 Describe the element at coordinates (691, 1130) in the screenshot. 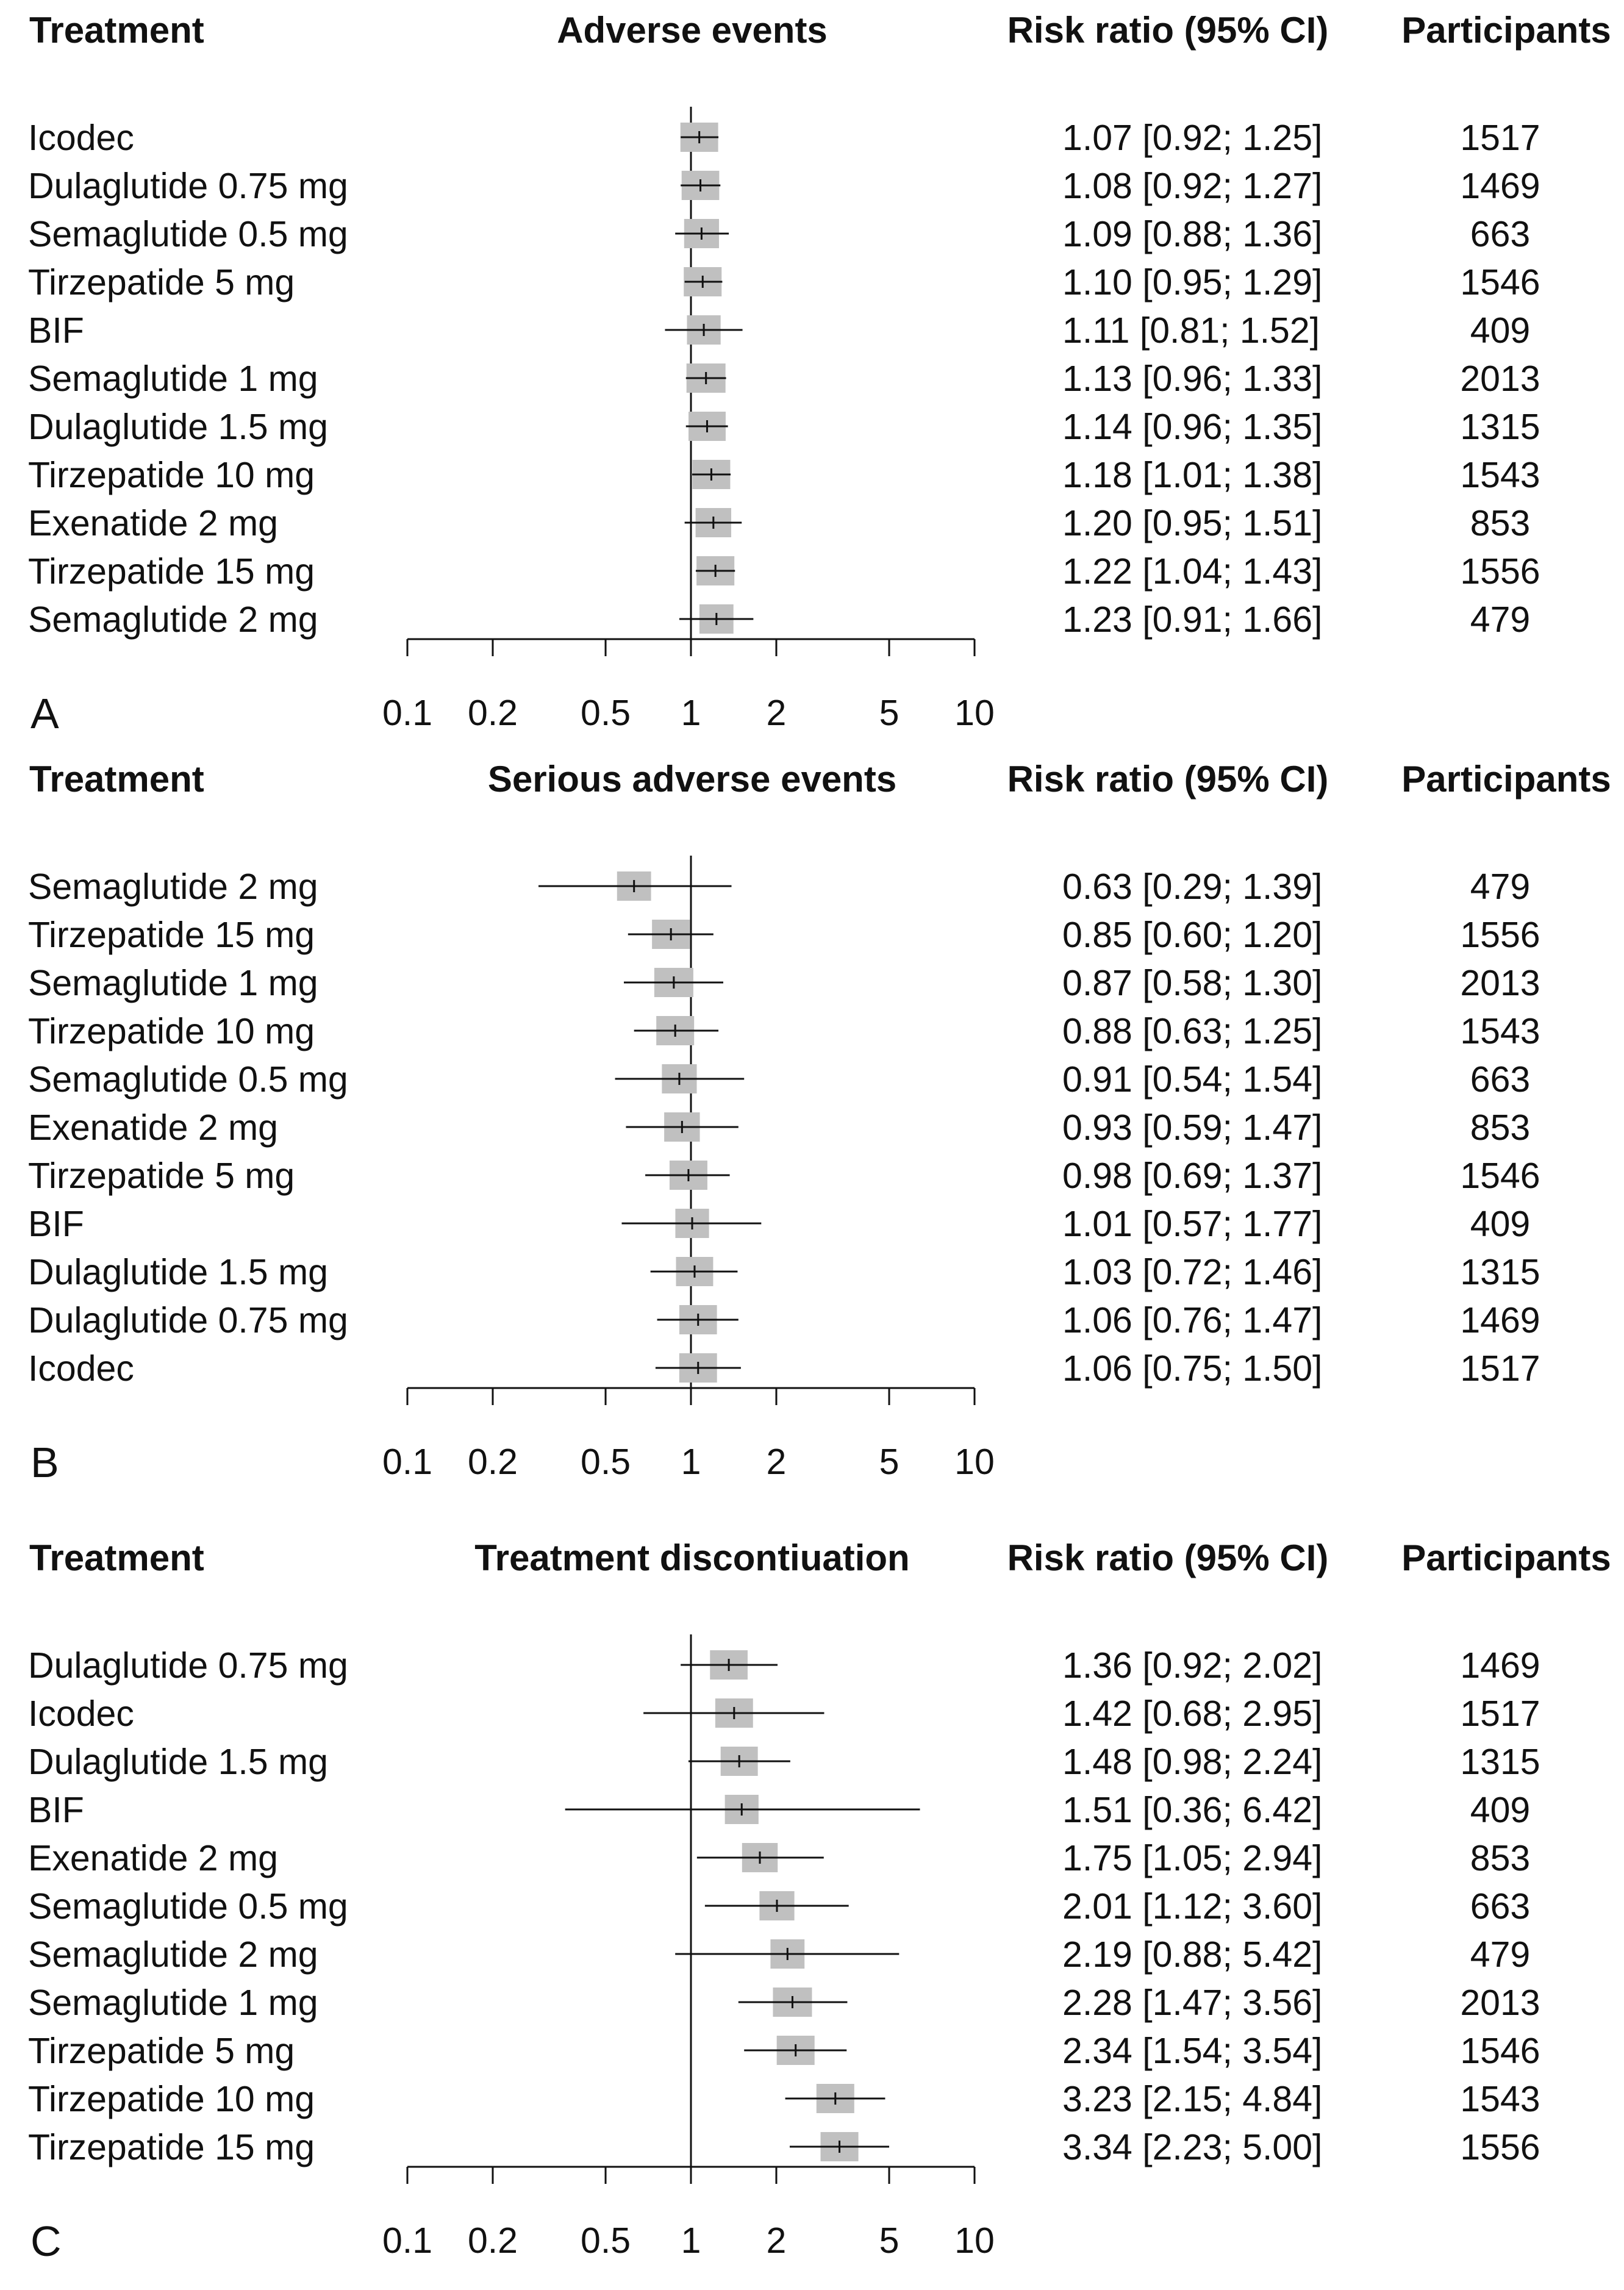

I see `forest-plot-area` at that location.